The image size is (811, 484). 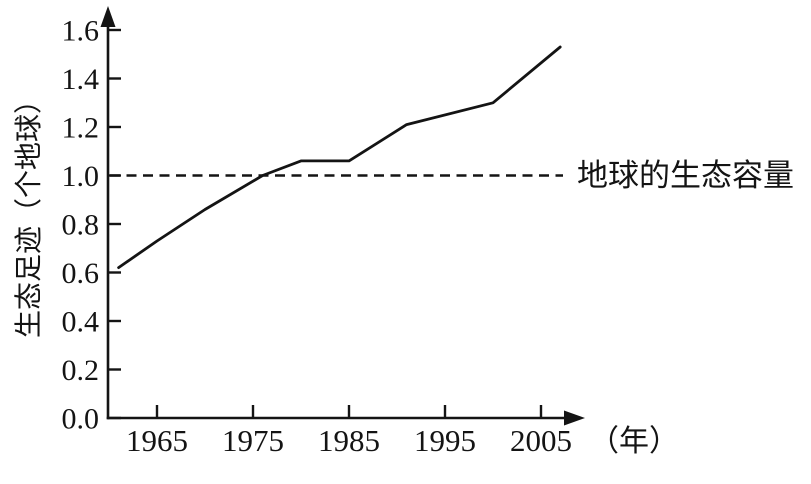 I want to click on y-tick-label: 0.0, so click(x=81, y=419).